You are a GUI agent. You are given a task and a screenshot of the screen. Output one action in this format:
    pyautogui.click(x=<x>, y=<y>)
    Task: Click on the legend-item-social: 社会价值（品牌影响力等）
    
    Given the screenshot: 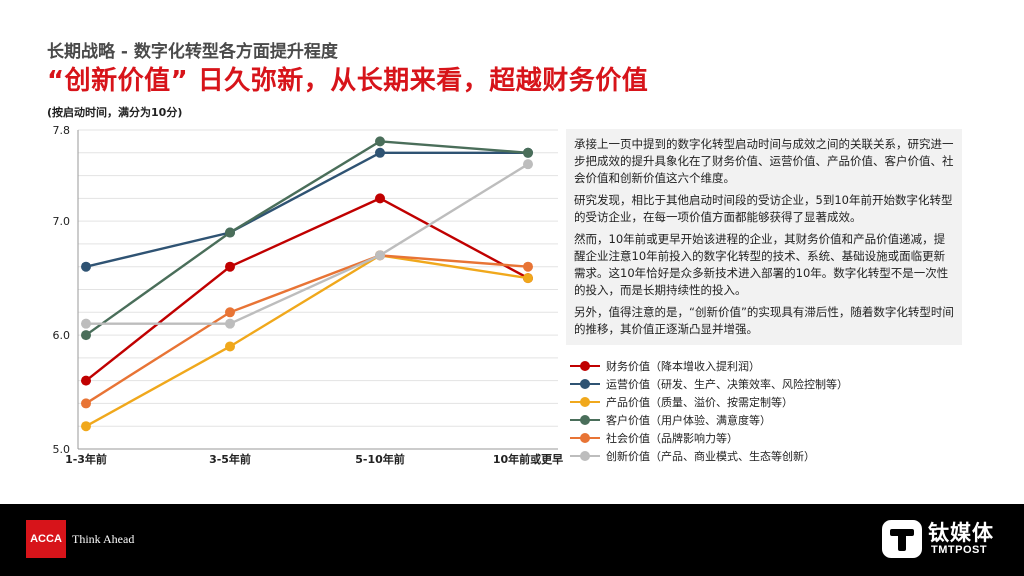 What is the action you would take?
    pyautogui.click(x=709, y=438)
    